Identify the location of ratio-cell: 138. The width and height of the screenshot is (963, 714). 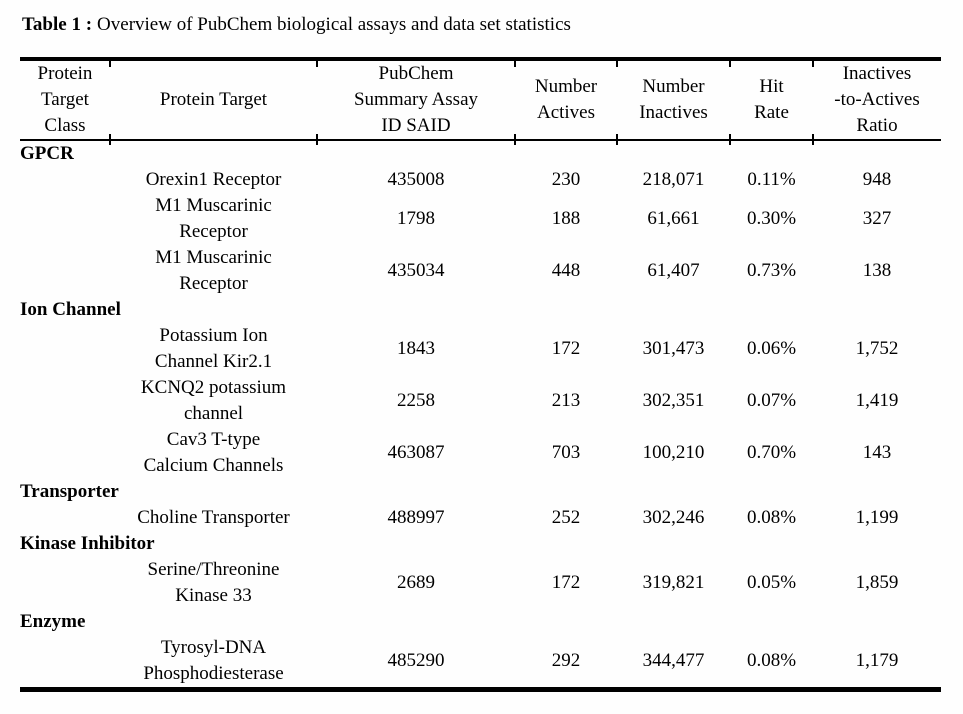
(877, 270).